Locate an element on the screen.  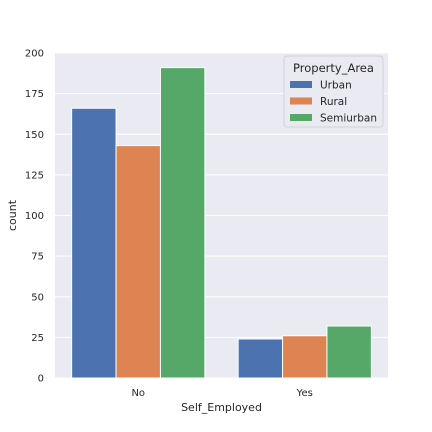
x-tick-label: No is located at coordinates (138, 393).